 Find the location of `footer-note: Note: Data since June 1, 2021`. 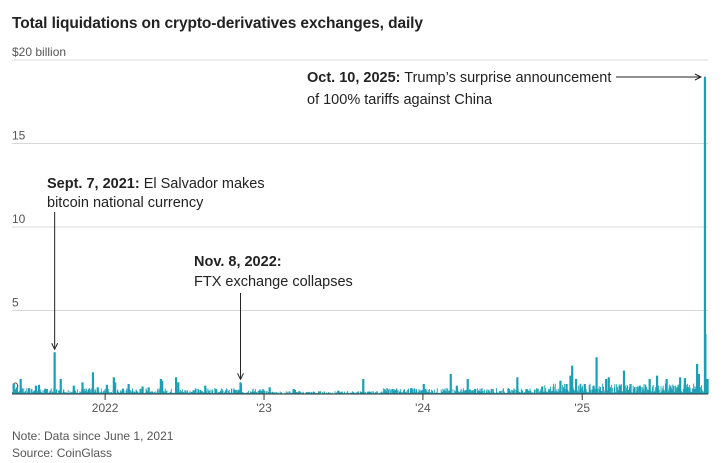

footer-note: Note: Data since June 1, 2021 is located at coordinates (93, 436).